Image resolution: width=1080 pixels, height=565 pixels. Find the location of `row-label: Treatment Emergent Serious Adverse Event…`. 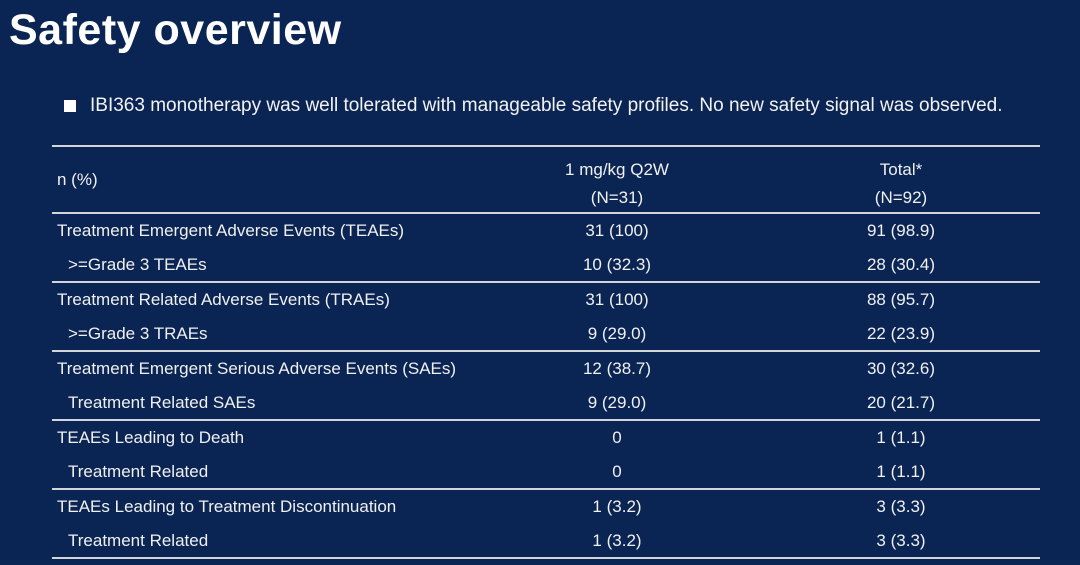

row-label: Treatment Emergent Serious Adverse Event… is located at coordinates (257, 369).